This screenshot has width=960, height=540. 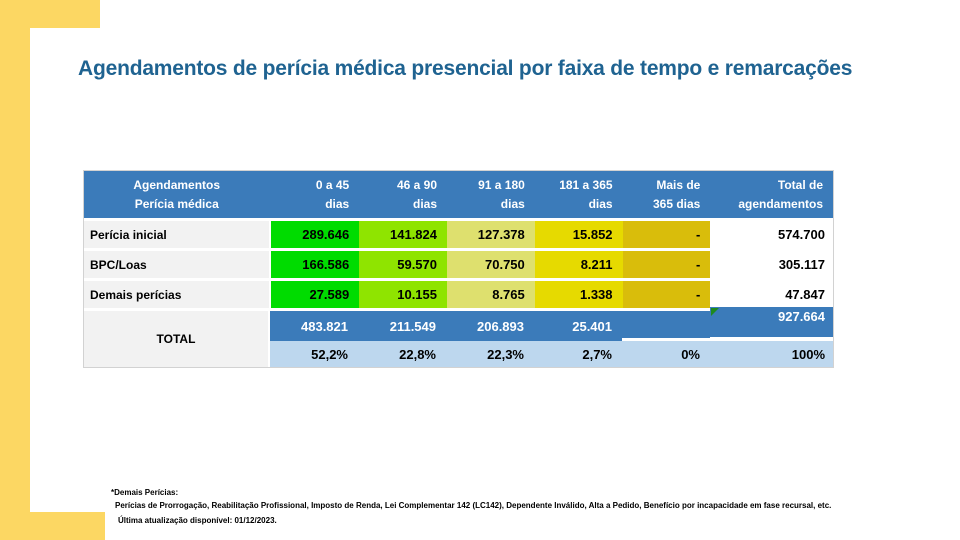 What do you see at coordinates (666, 354) in the screenshot?
I see `total-percent-cell: 0%` at bounding box center [666, 354].